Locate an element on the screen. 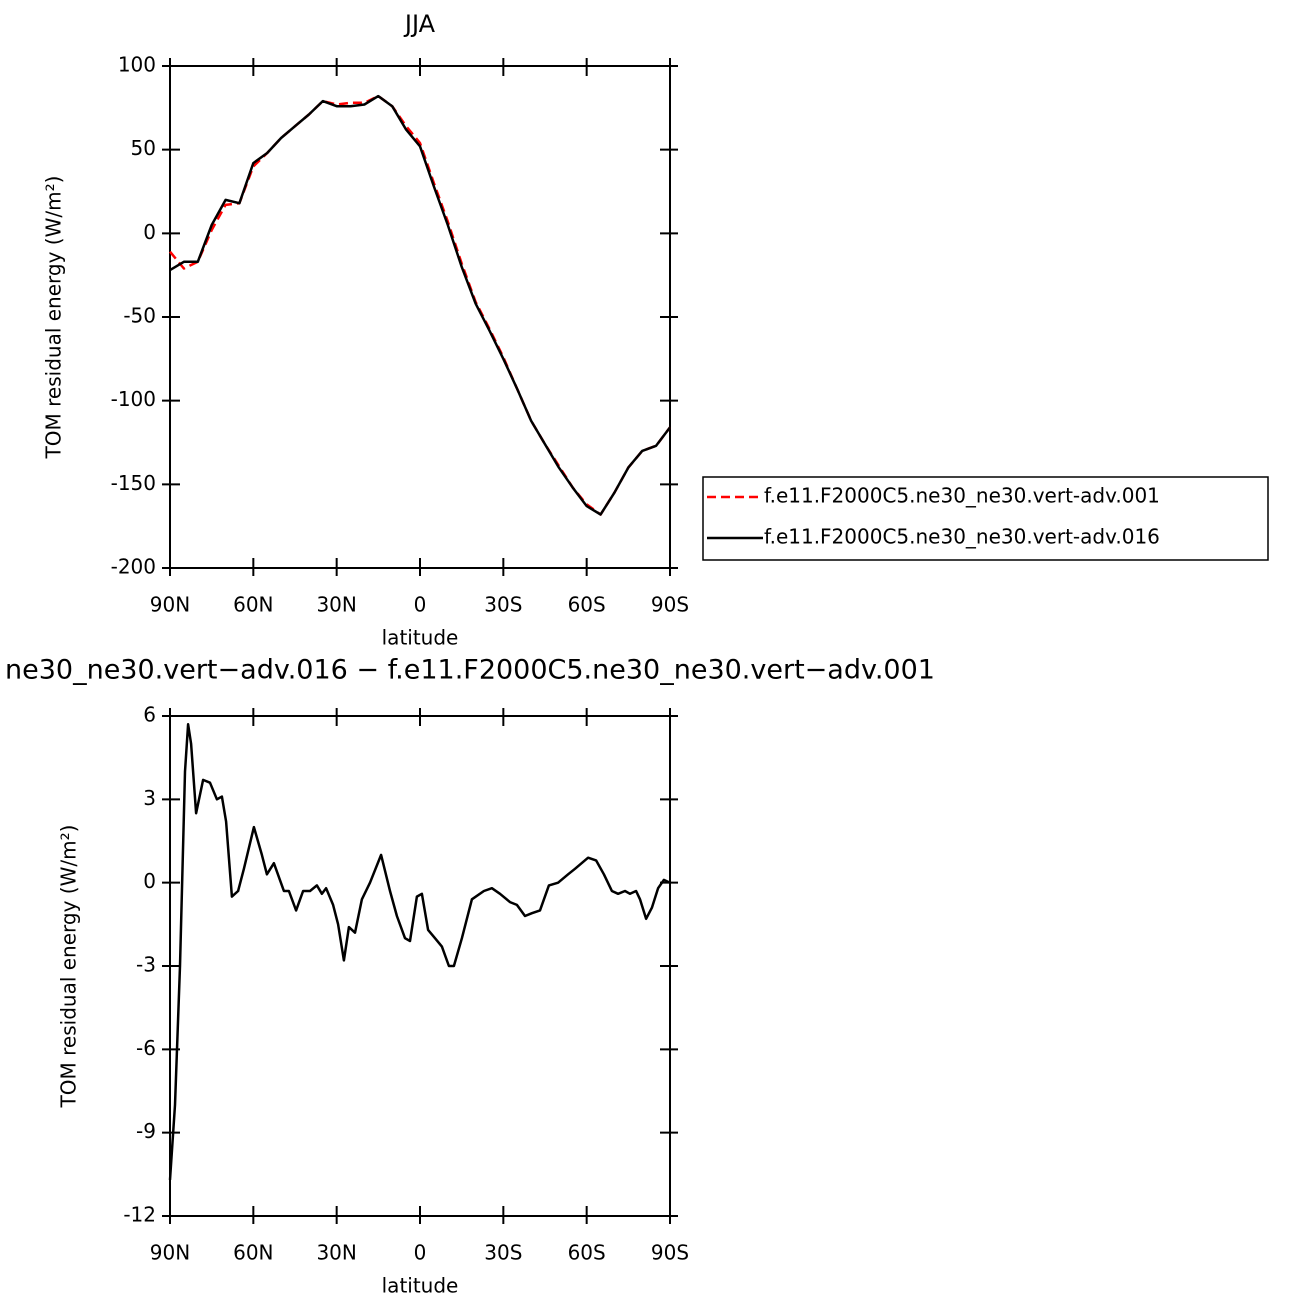 This screenshot has width=1308, height=1308. y-tick-label: -100 is located at coordinates (133, 399).